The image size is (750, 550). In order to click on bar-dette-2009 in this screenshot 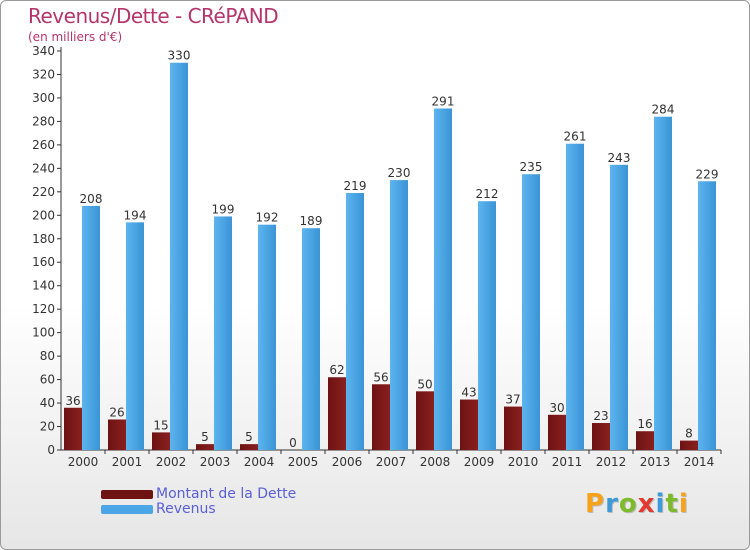, I will do `click(469, 424)`.